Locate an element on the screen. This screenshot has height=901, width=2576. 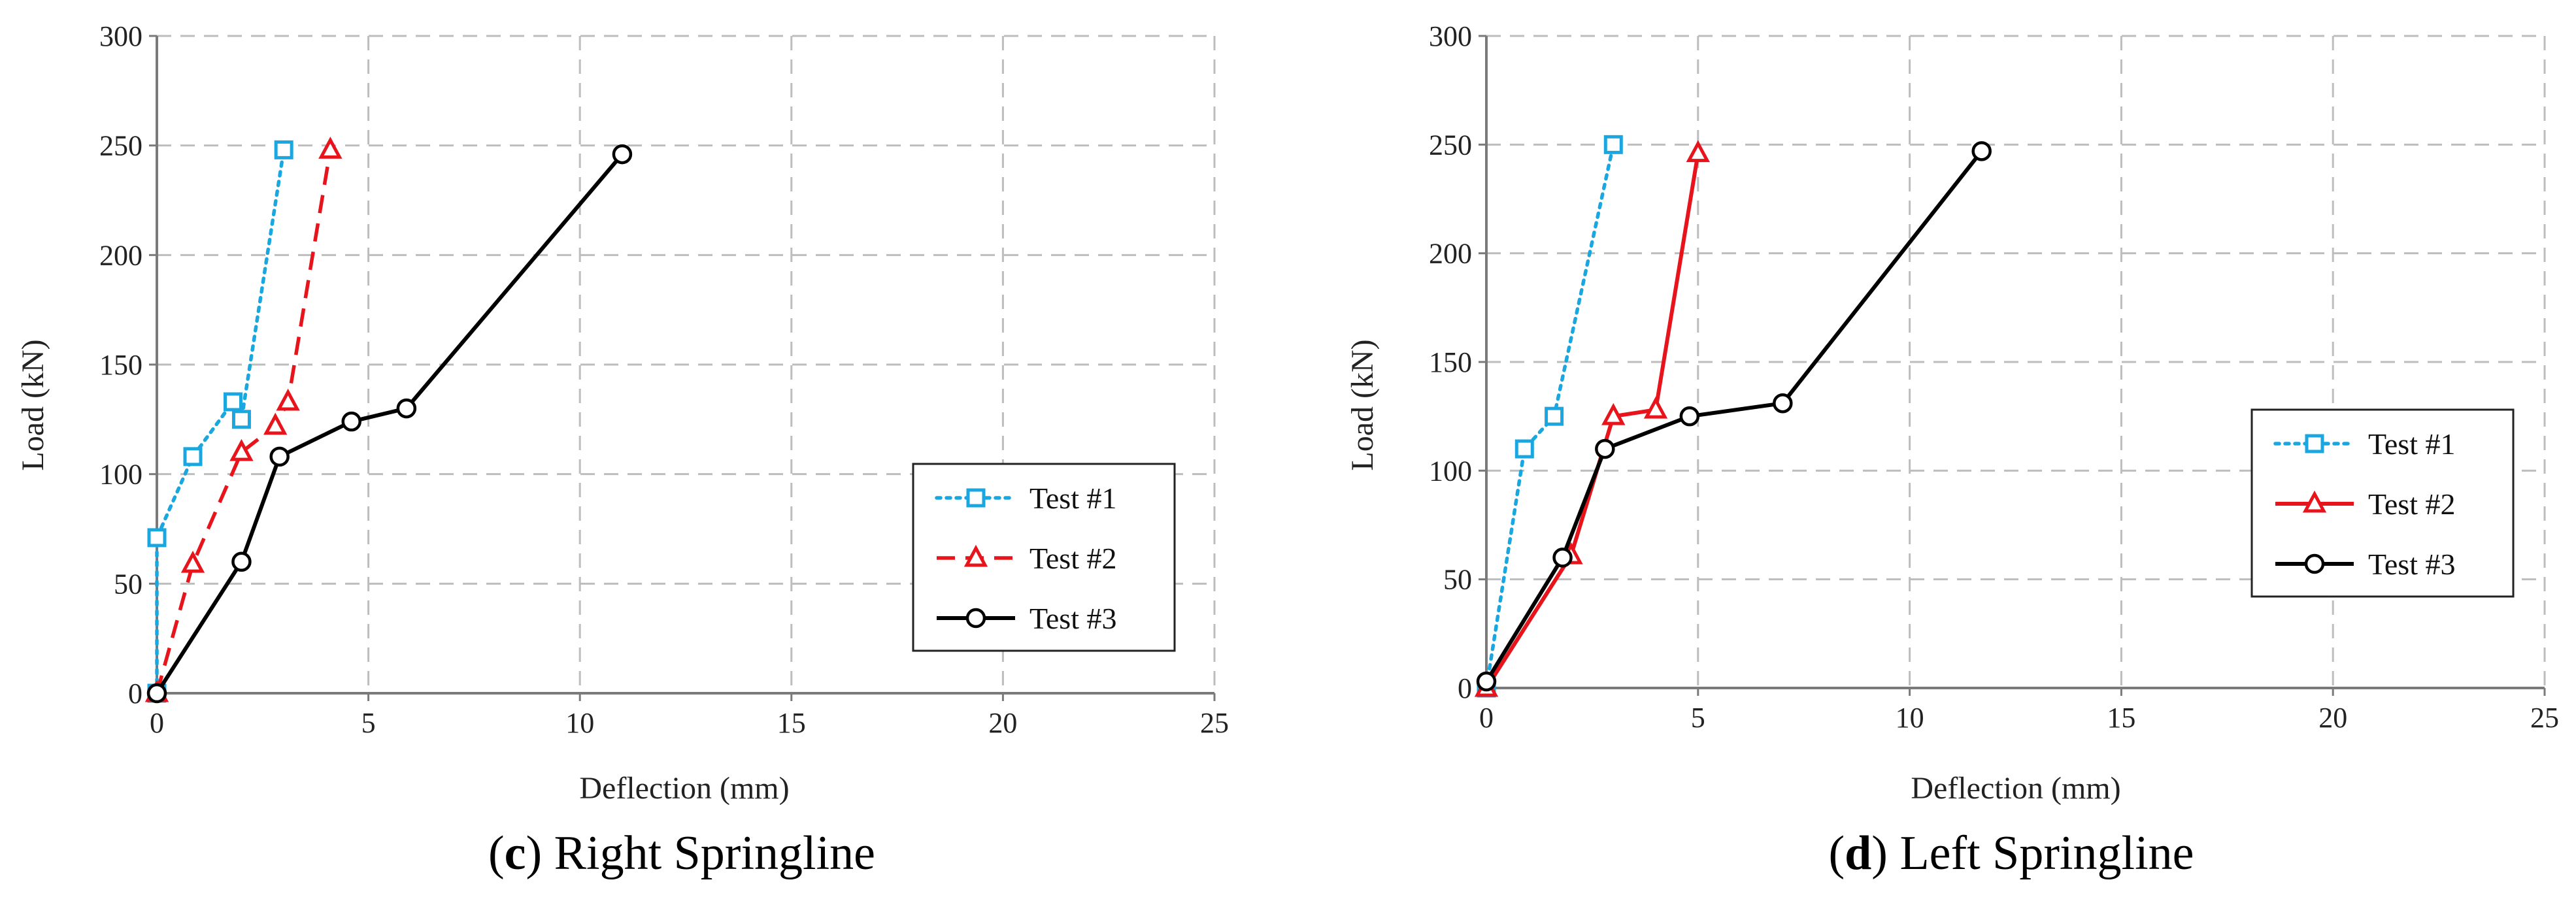
panel-d-y-tick-label: 250 is located at coordinates (1451, 145).